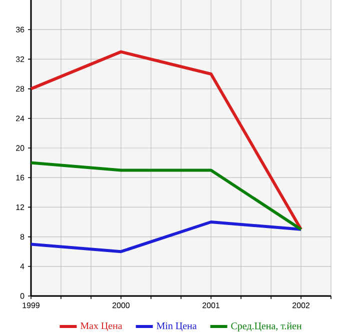 The height and width of the screenshot is (335, 345). What do you see at coordinates (266, 327) in the screenshot?
I see `legend-label: Сред.Цена, т.йен` at bounding box center [266, 327].